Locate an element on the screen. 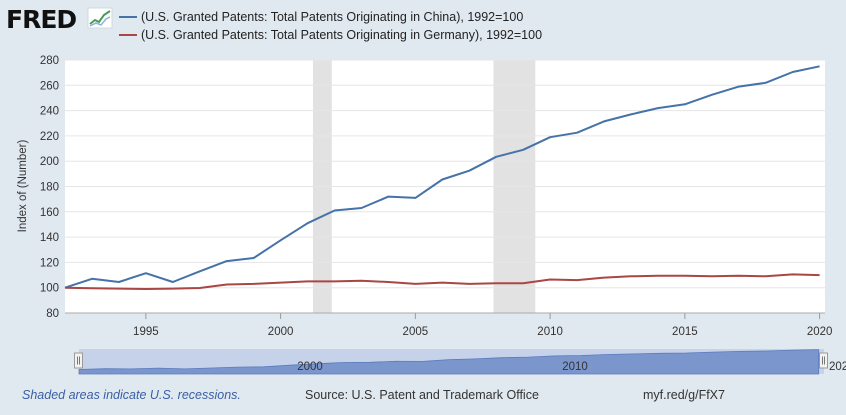 Image resolution: width=846 pixels, height=415 pixels. fred-logo: FRED is located at coordinates (59, 19).